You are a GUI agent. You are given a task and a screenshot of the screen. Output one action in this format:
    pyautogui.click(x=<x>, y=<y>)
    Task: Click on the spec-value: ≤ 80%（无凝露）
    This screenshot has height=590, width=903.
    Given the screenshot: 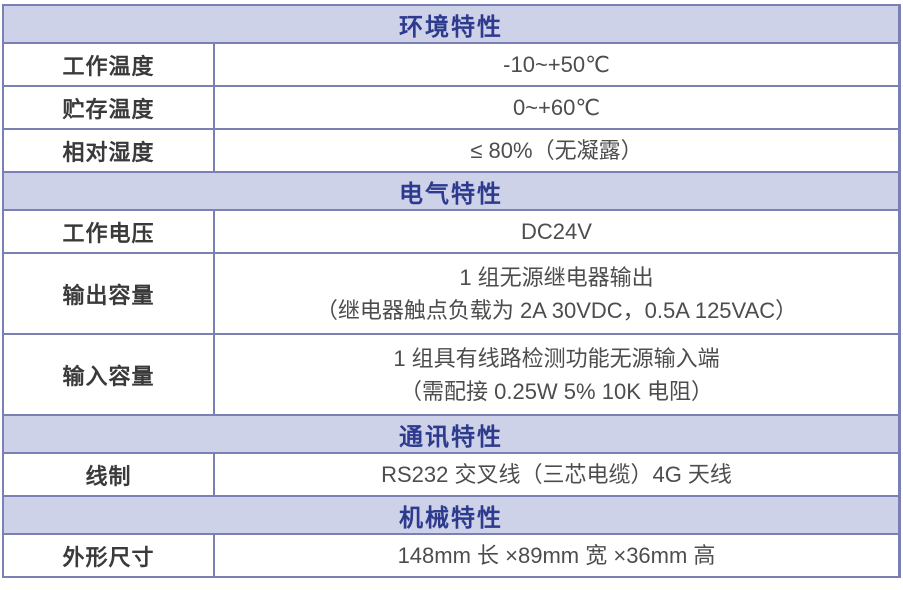 What is the action you would take?
    pyautogui.click(x=556, y=150)
    